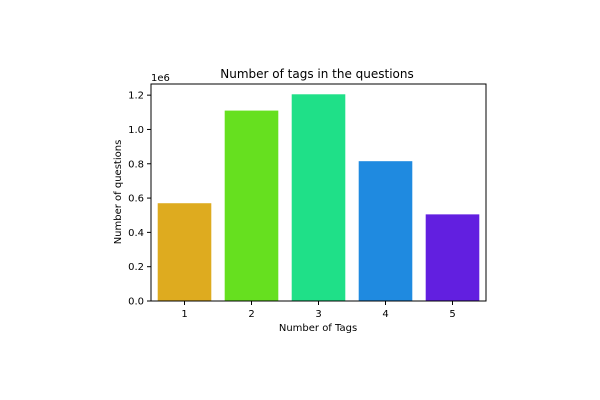 Image resolution: width=600 pixels, height=400 pixels. I want to click on x-tick-label: 3, so click(318, 314).